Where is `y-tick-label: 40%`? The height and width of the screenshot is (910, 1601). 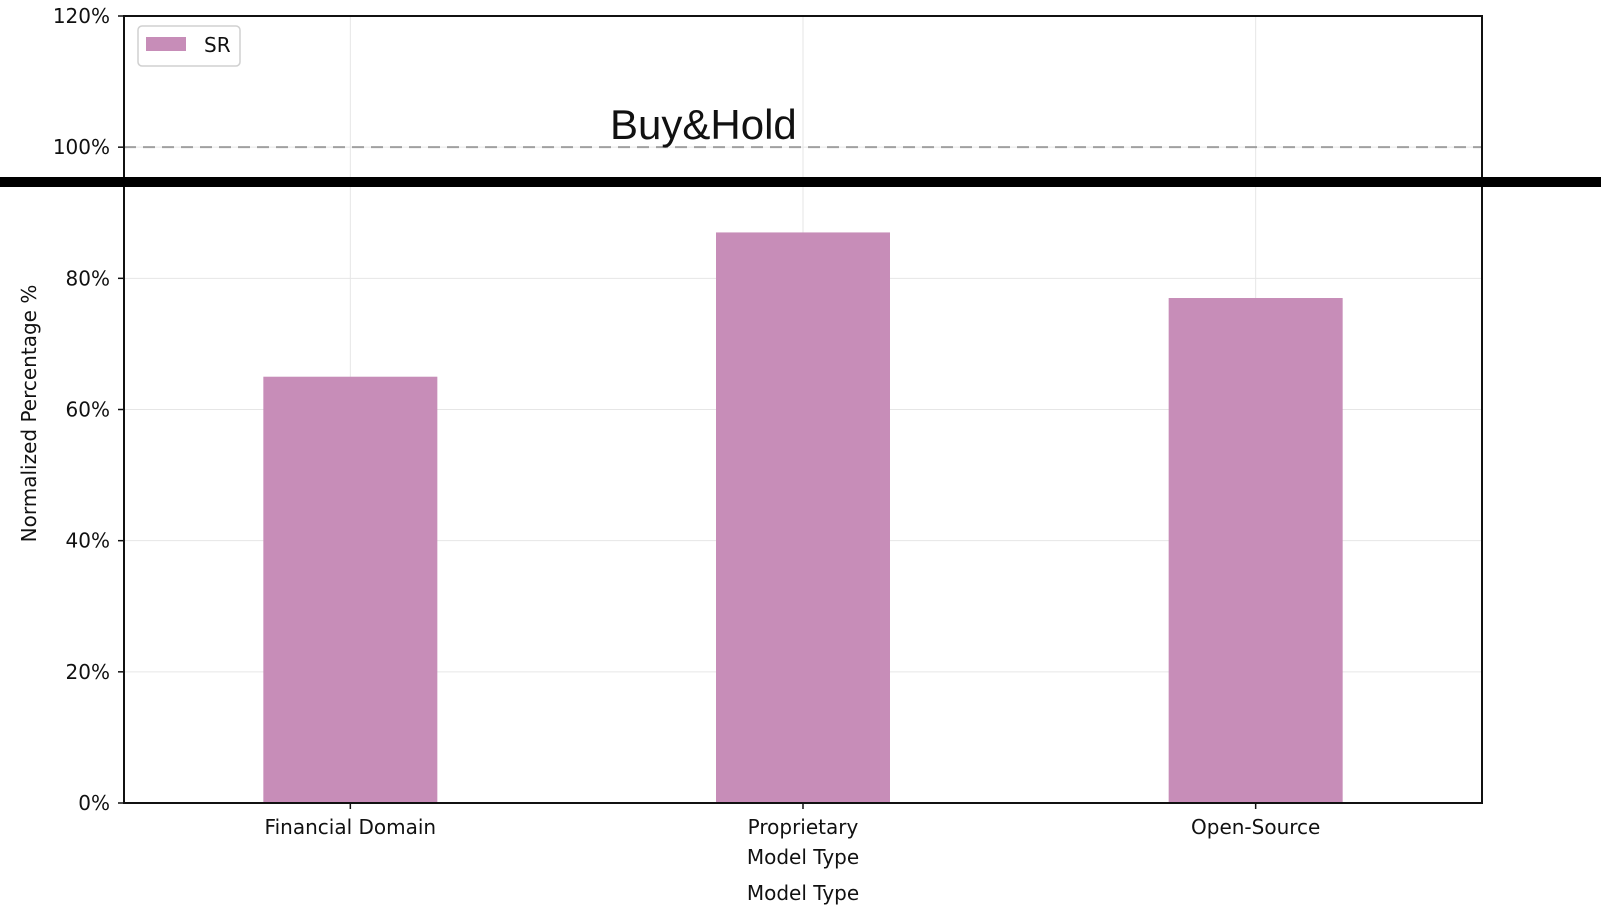
y-tick-label: 40% is located at coordinates (88, 541).